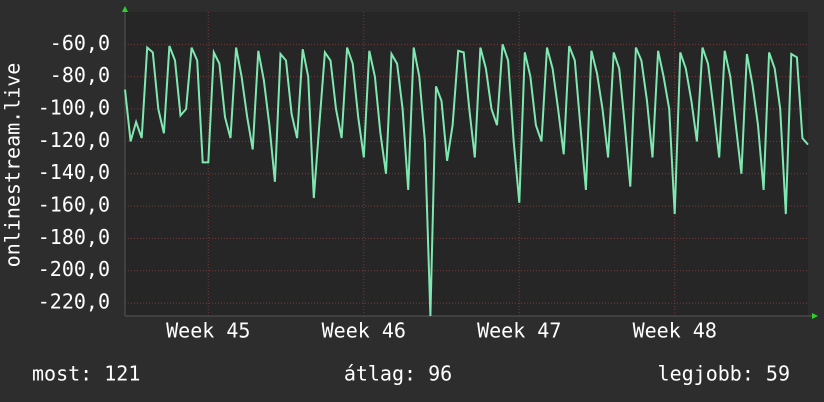  I want to click on footer-stat: átlag: 96, so click(398, 374).